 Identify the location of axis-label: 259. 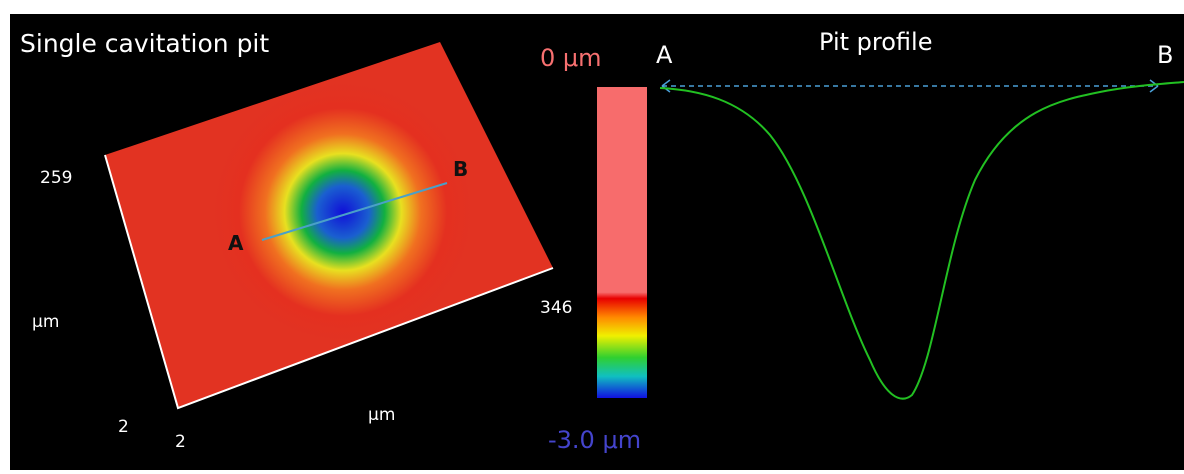
(56, 178).